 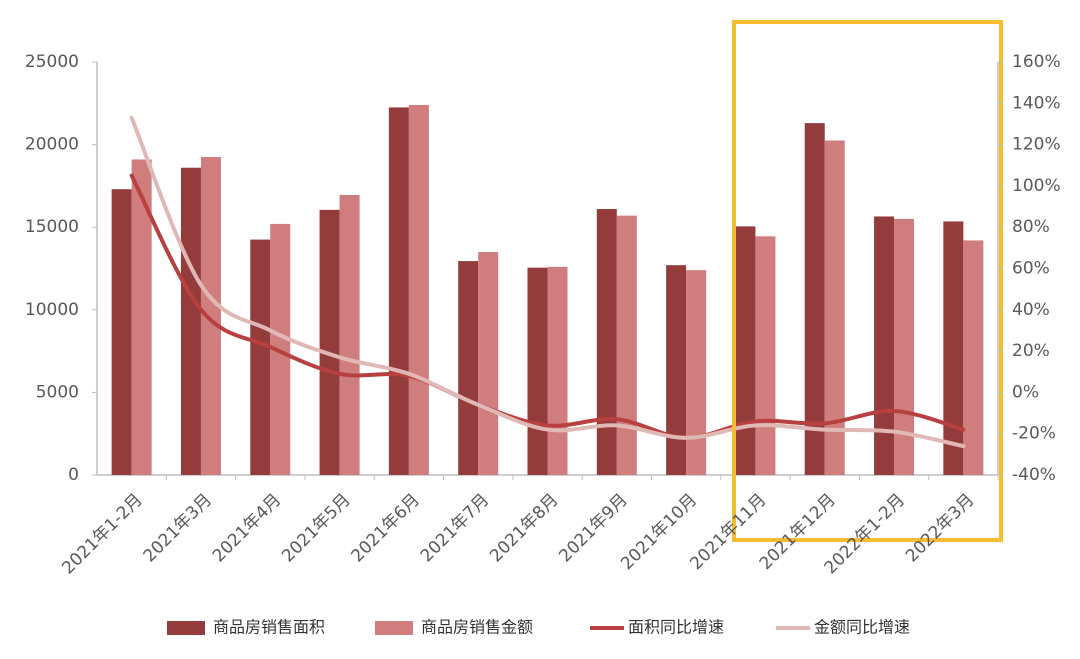 I want to click on y-tick-label: 15000, so click(x=52, y=227).